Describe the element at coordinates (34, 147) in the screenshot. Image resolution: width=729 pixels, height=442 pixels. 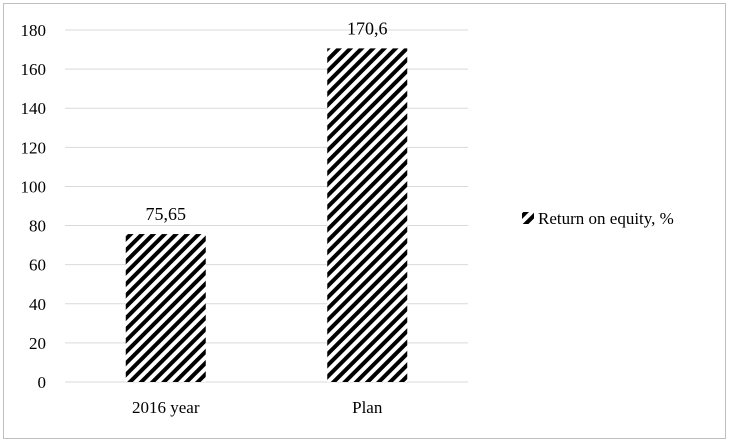
I see `y-tick-label-120: 120` at that location.